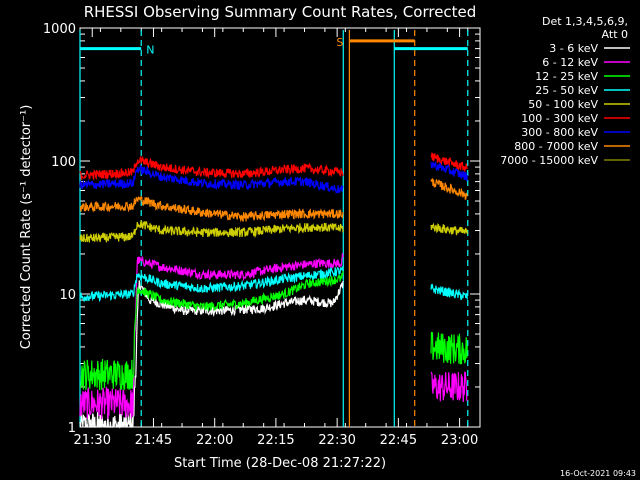 This screenshot has height=480, width=640. What do you see at coordinates (570, 62) in the screenshot?
I see `legend-label: 6 - 12 keV` at bounding box center [570, 62].